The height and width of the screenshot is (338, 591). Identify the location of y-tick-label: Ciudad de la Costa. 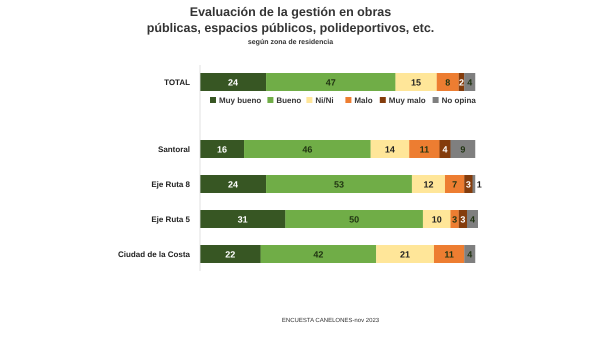
(154, 254).